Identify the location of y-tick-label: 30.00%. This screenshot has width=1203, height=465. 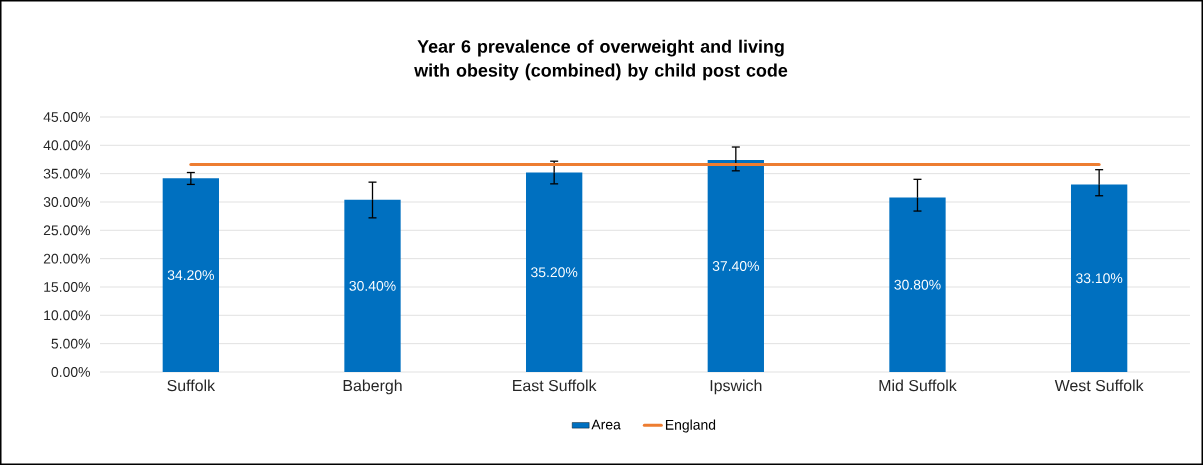
(66, 202).